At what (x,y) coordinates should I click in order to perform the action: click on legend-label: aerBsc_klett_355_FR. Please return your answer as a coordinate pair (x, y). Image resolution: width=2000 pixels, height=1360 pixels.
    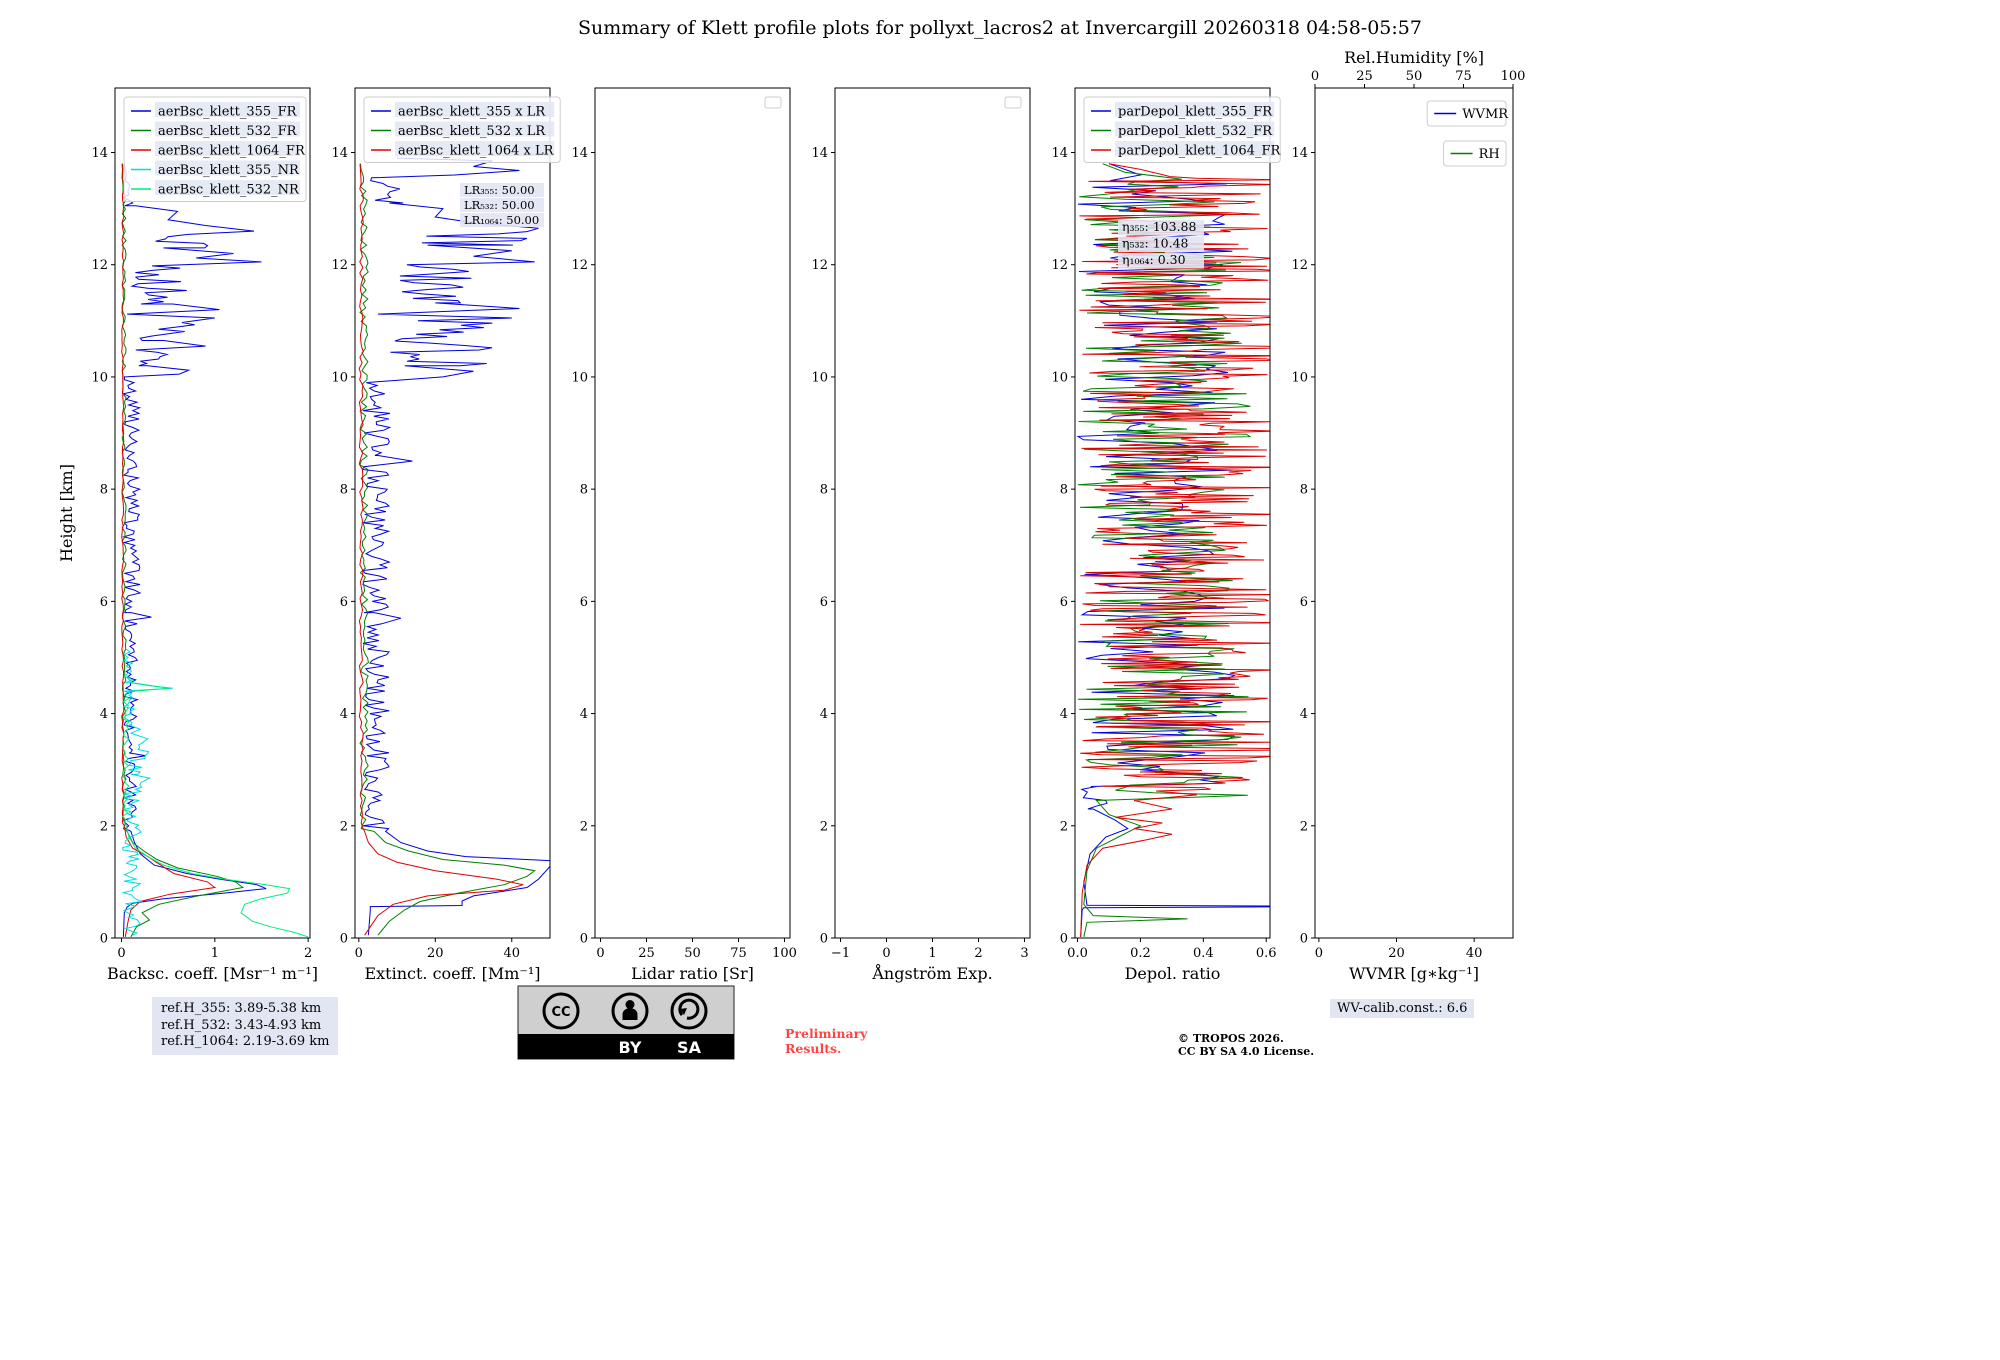
    Looking at the image, I should click on (228, 112).